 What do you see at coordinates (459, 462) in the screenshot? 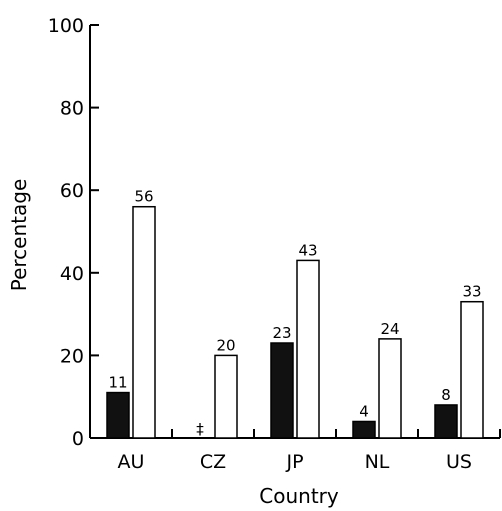
I see `x-tick-label: US` at bounding box center [459, 462].